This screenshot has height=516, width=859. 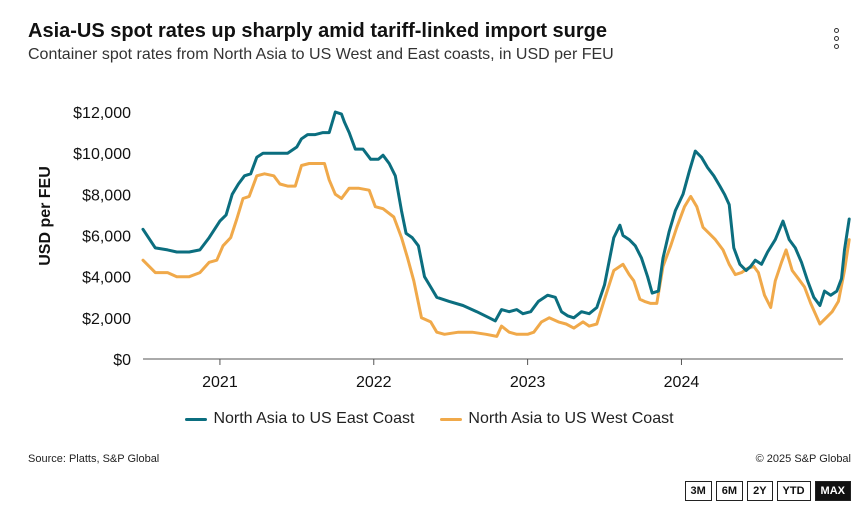 I want to click on x-tick-label: 2023, so click(x=528, y=382).